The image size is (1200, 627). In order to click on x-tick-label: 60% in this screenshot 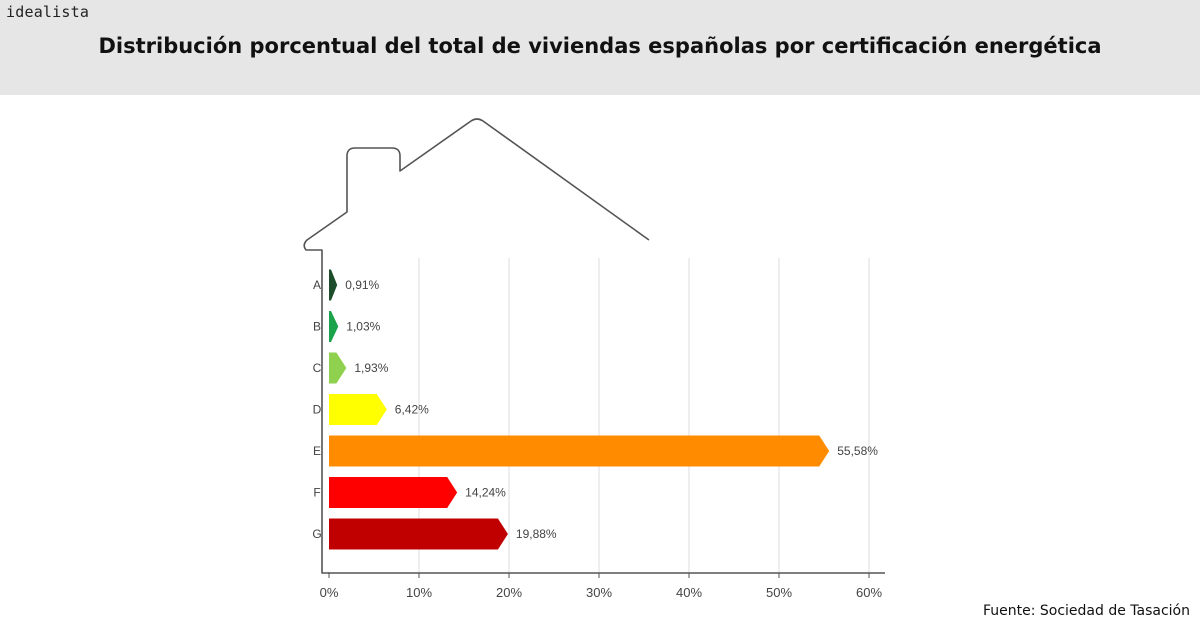, I will do `click(869, 592)`.